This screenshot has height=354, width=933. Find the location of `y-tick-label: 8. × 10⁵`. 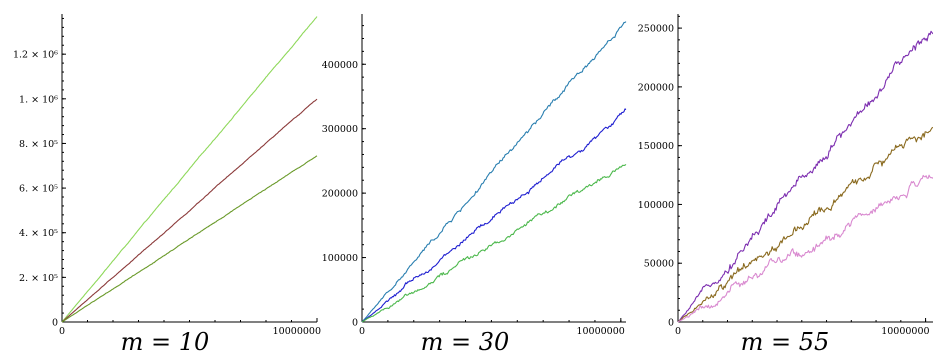

y-tick-label: 8. × 10⁵ is located at coordinates (38, 144).